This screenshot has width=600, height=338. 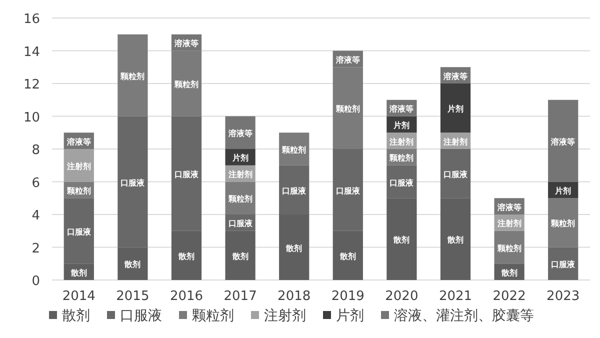 What do you see at coordinates (455, 296) in the screenshot?
I see `x-tick-label: 2021` at bounding box center [455, 296].